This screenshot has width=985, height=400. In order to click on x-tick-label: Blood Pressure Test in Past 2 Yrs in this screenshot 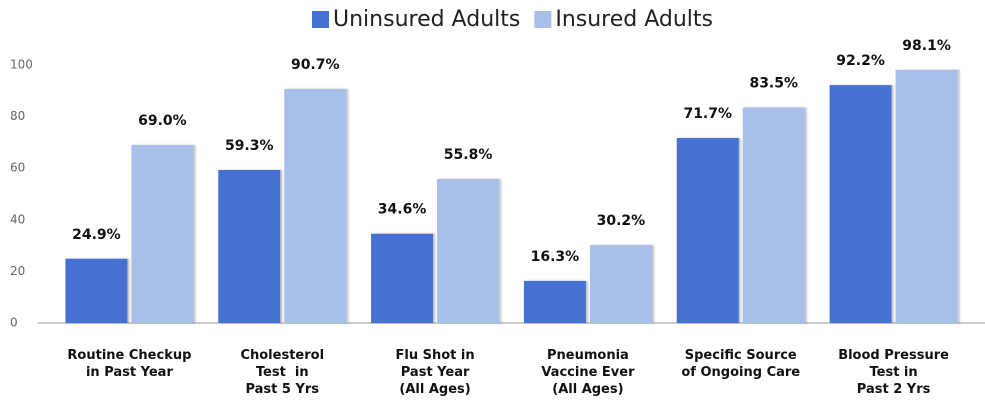, I will do `click(893, 372)`.